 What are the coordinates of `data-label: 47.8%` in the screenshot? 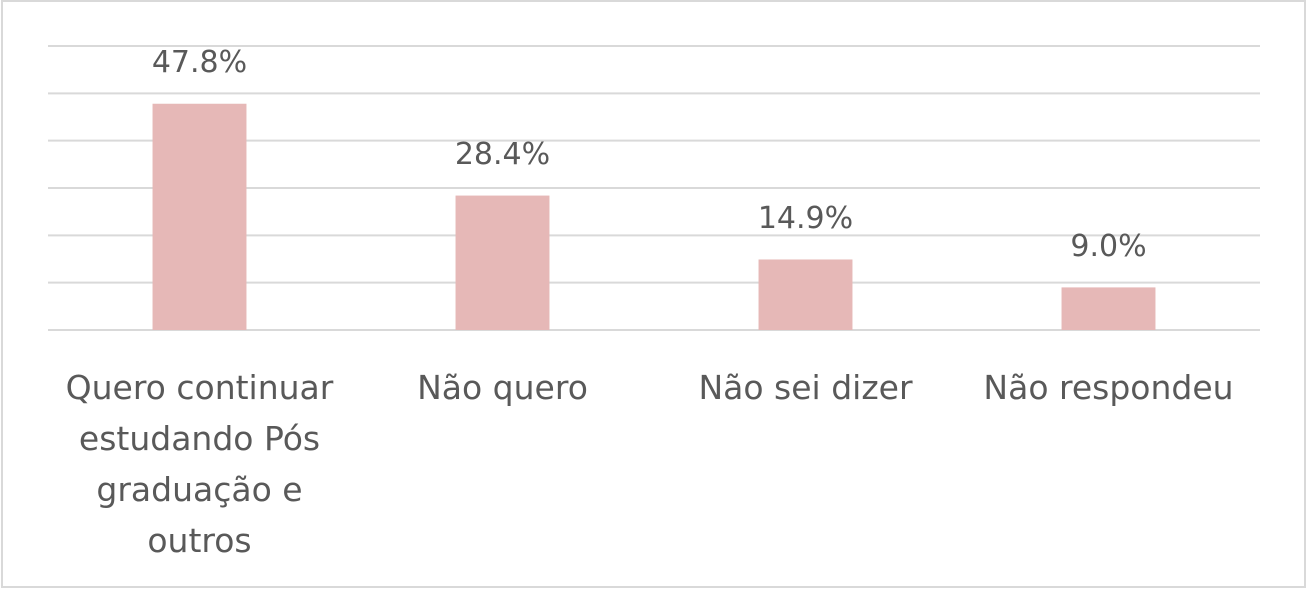 It's located at (199, 62).